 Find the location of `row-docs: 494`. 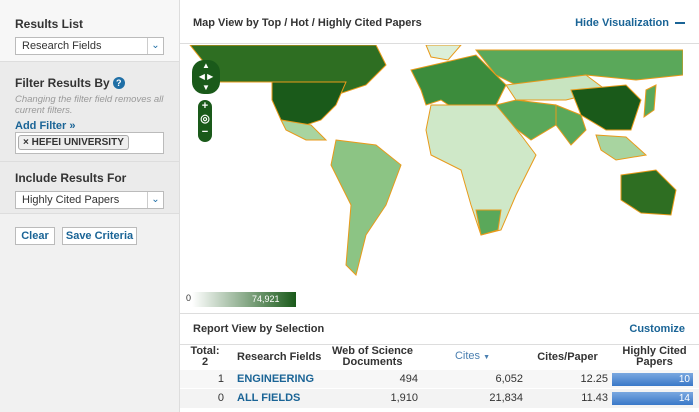

row-docs: 494 is located at coordinates (372, 379).